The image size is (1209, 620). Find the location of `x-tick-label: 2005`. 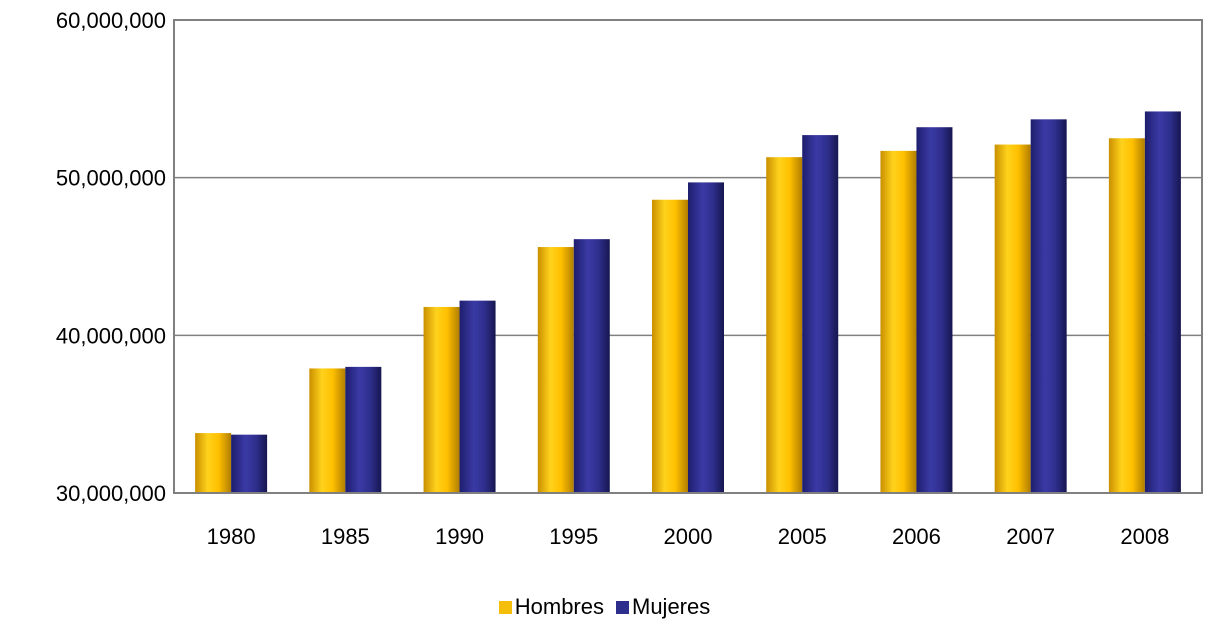

x-tick-label: 2005 is located at coordinates (802, 536).